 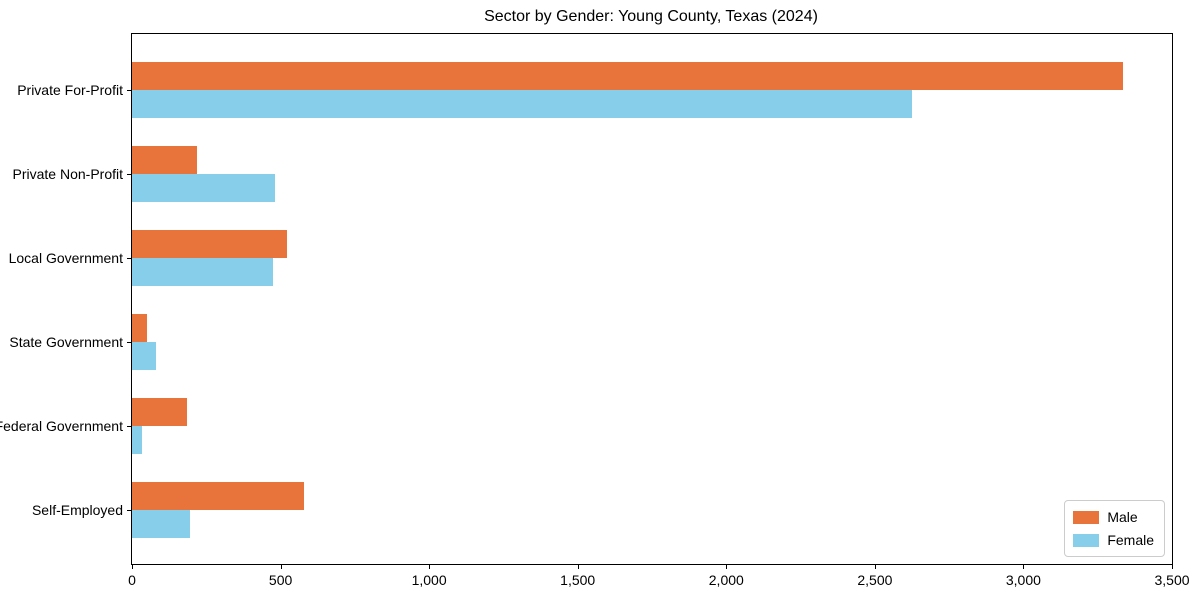 What do you see at coordinates (61, 426) in the screenshot?
I see `y-axis-category-label: Federal Government` at bounding box center [61, 426].